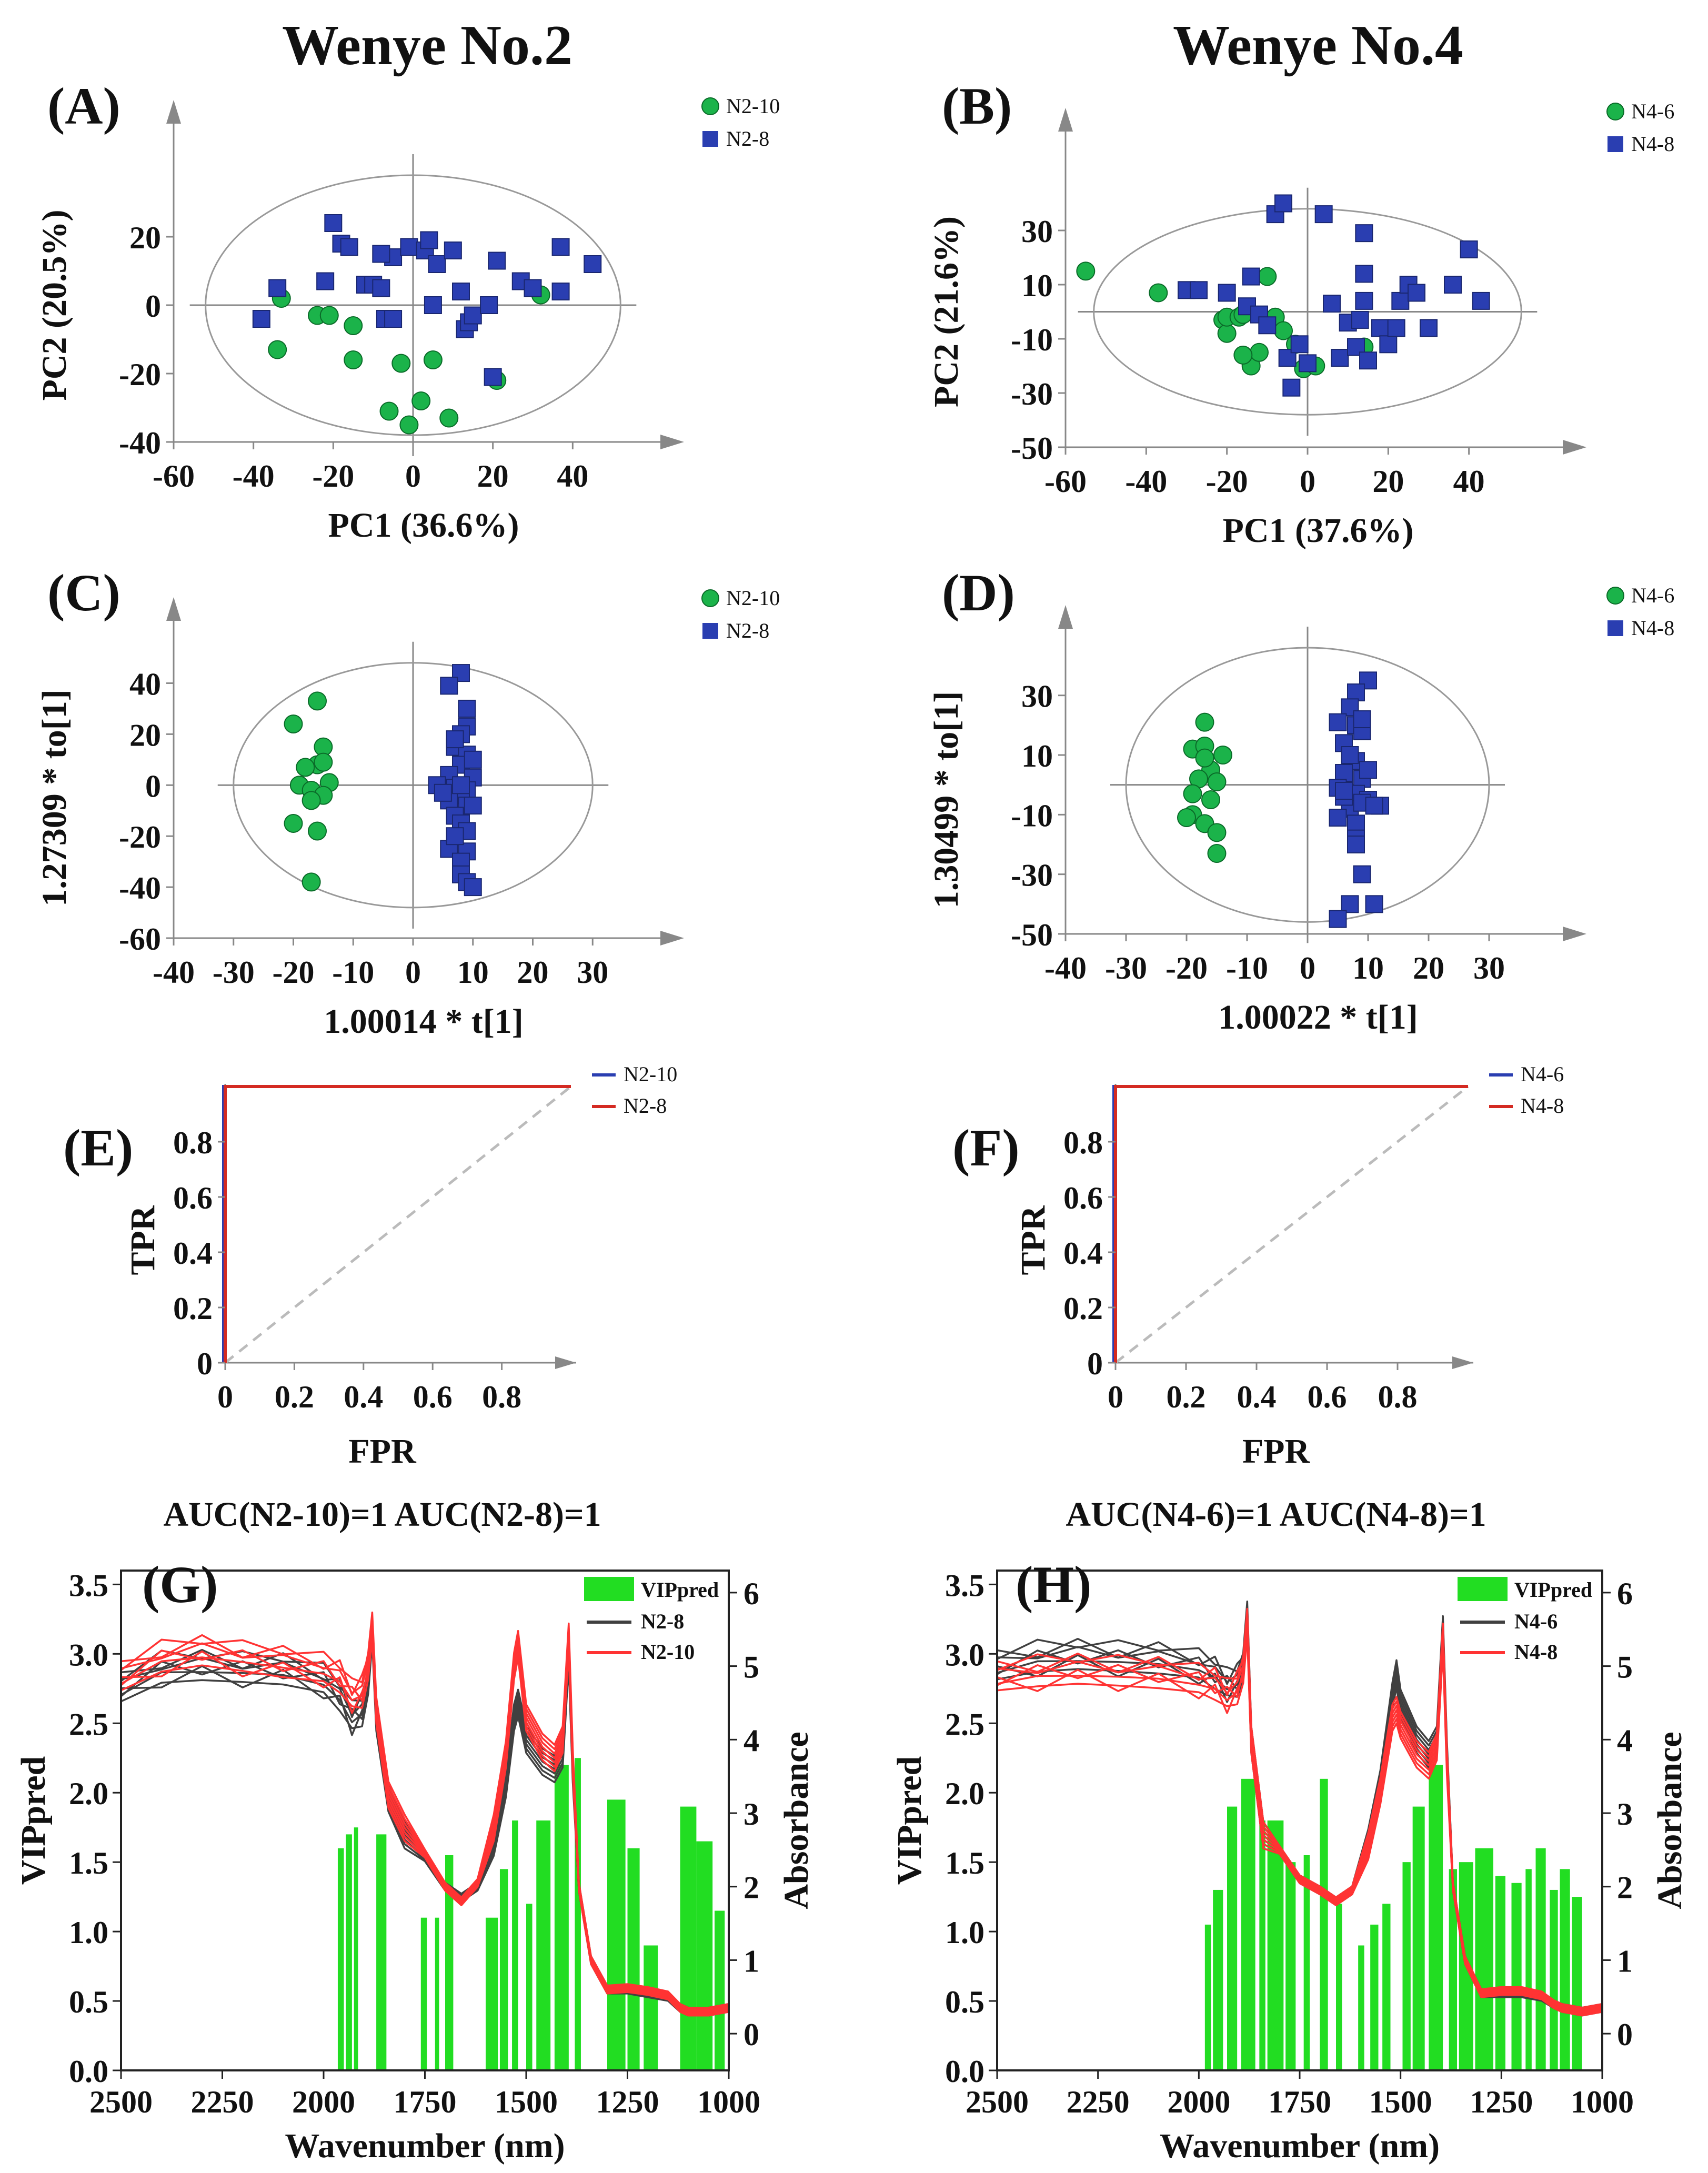 The width and height of the screenshot is (1708, 2173). What do you see at coordinates (121, 2102) in the screenshot?
I see `x-tick-label: 2500` at bounding box center [121, 2102].